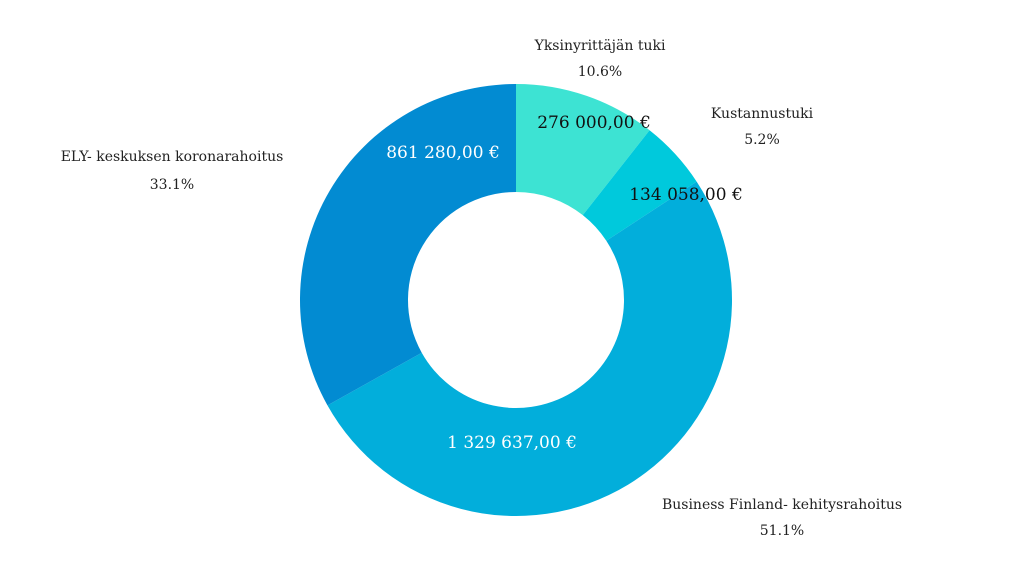 This screenshot has height=576, width=1024. What do you see at coordinates (172, 185) in the screenshot?
I see `slice-percent-label-ely-keskus: 33.1%` at bounding box center [172, 185].